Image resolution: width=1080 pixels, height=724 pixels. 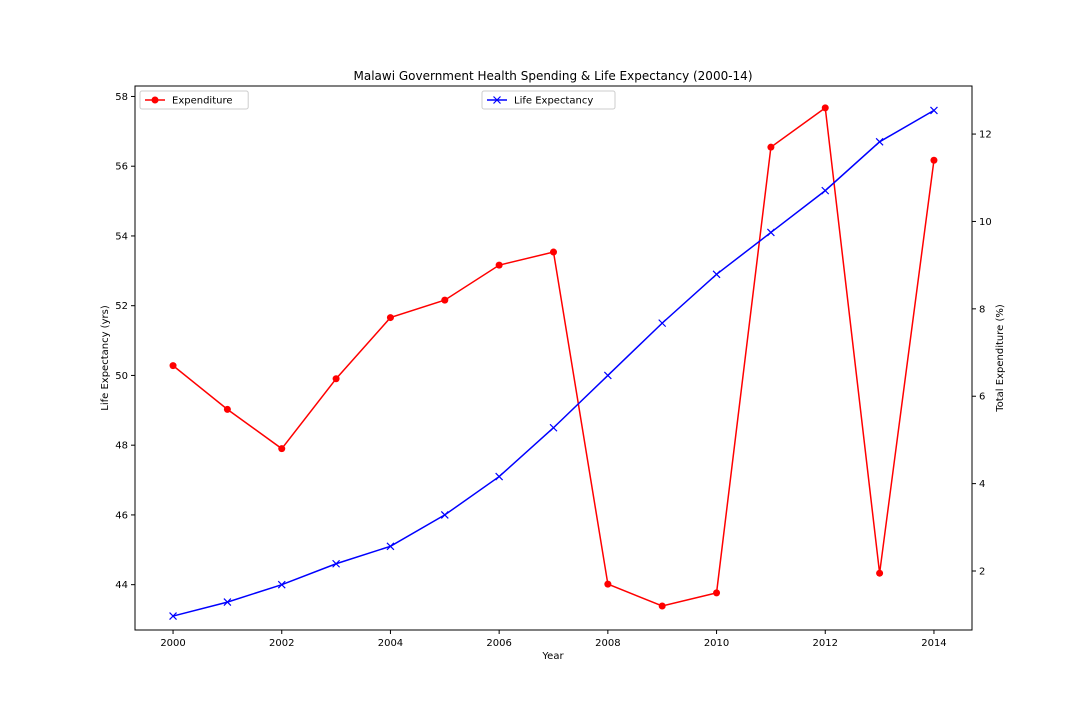 What do you see at coordinates (933, 643) in the screenshot?
I see `x-tick-label: 2014` at bounding box center [933, 643].